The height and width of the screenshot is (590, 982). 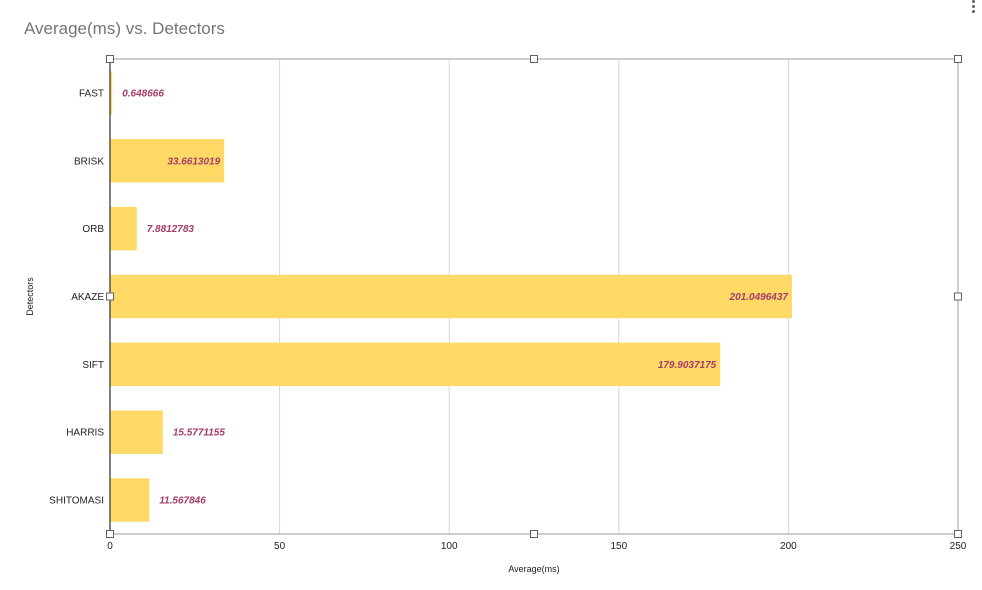 I want to click on y-tick-label: AKAZE, so click(x=87, y=297).